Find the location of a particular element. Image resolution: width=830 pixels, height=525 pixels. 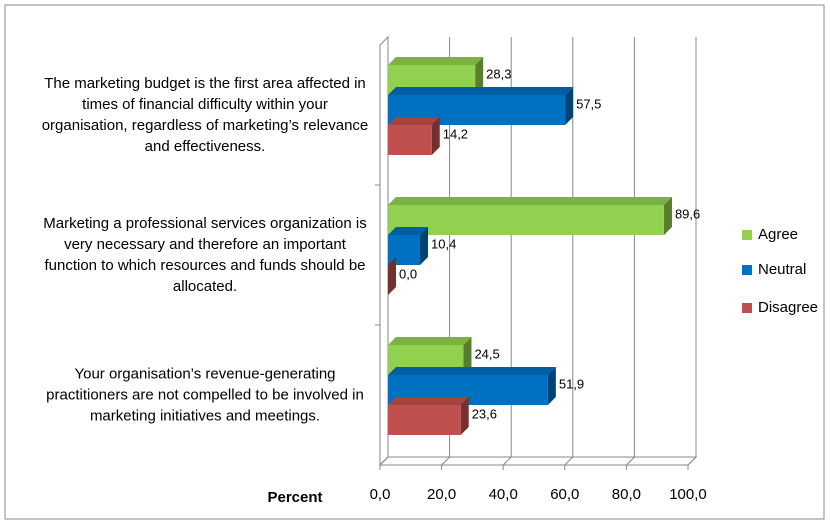

data-label: 51,9 is located at coordinates (571, 383).